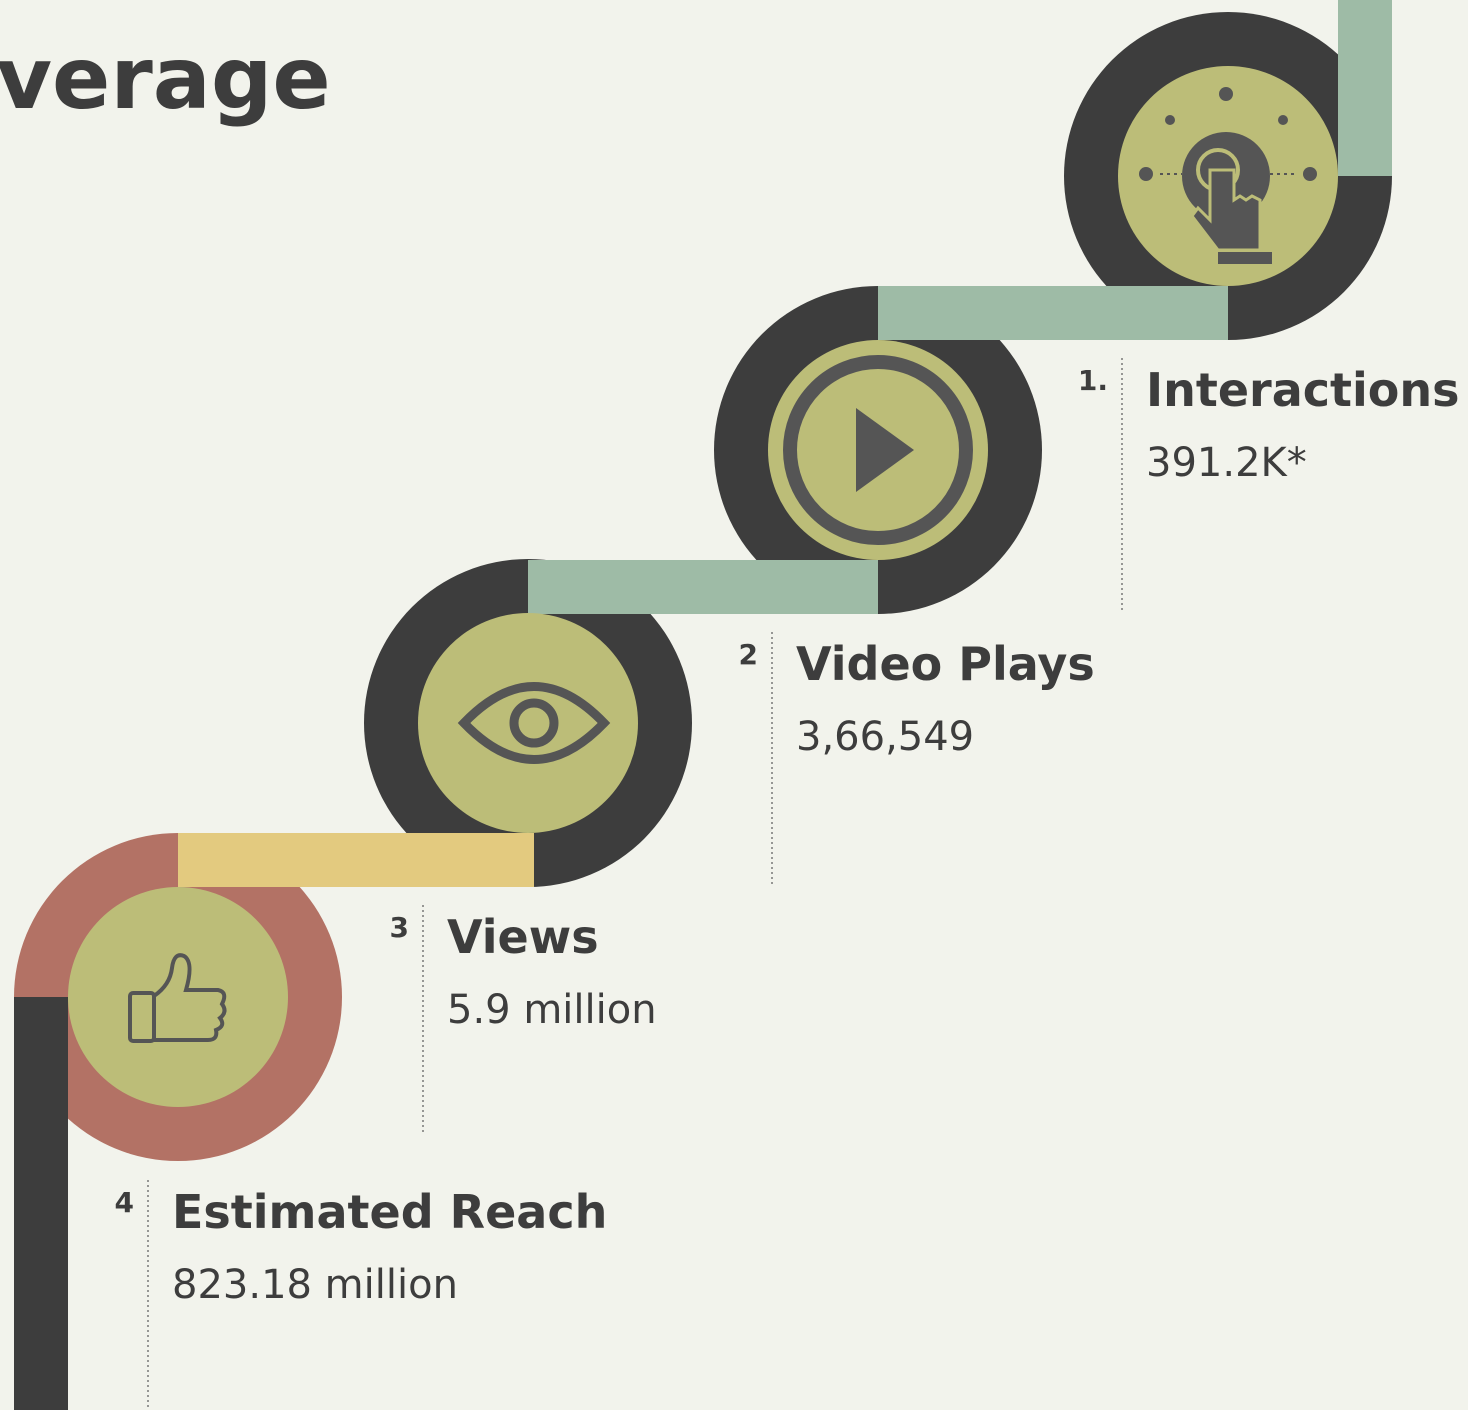  What do you see at coordinates (389, 1212) in the screenshot?
I see `step-label: Estimated Reach` at bounding box center [389, 1212].